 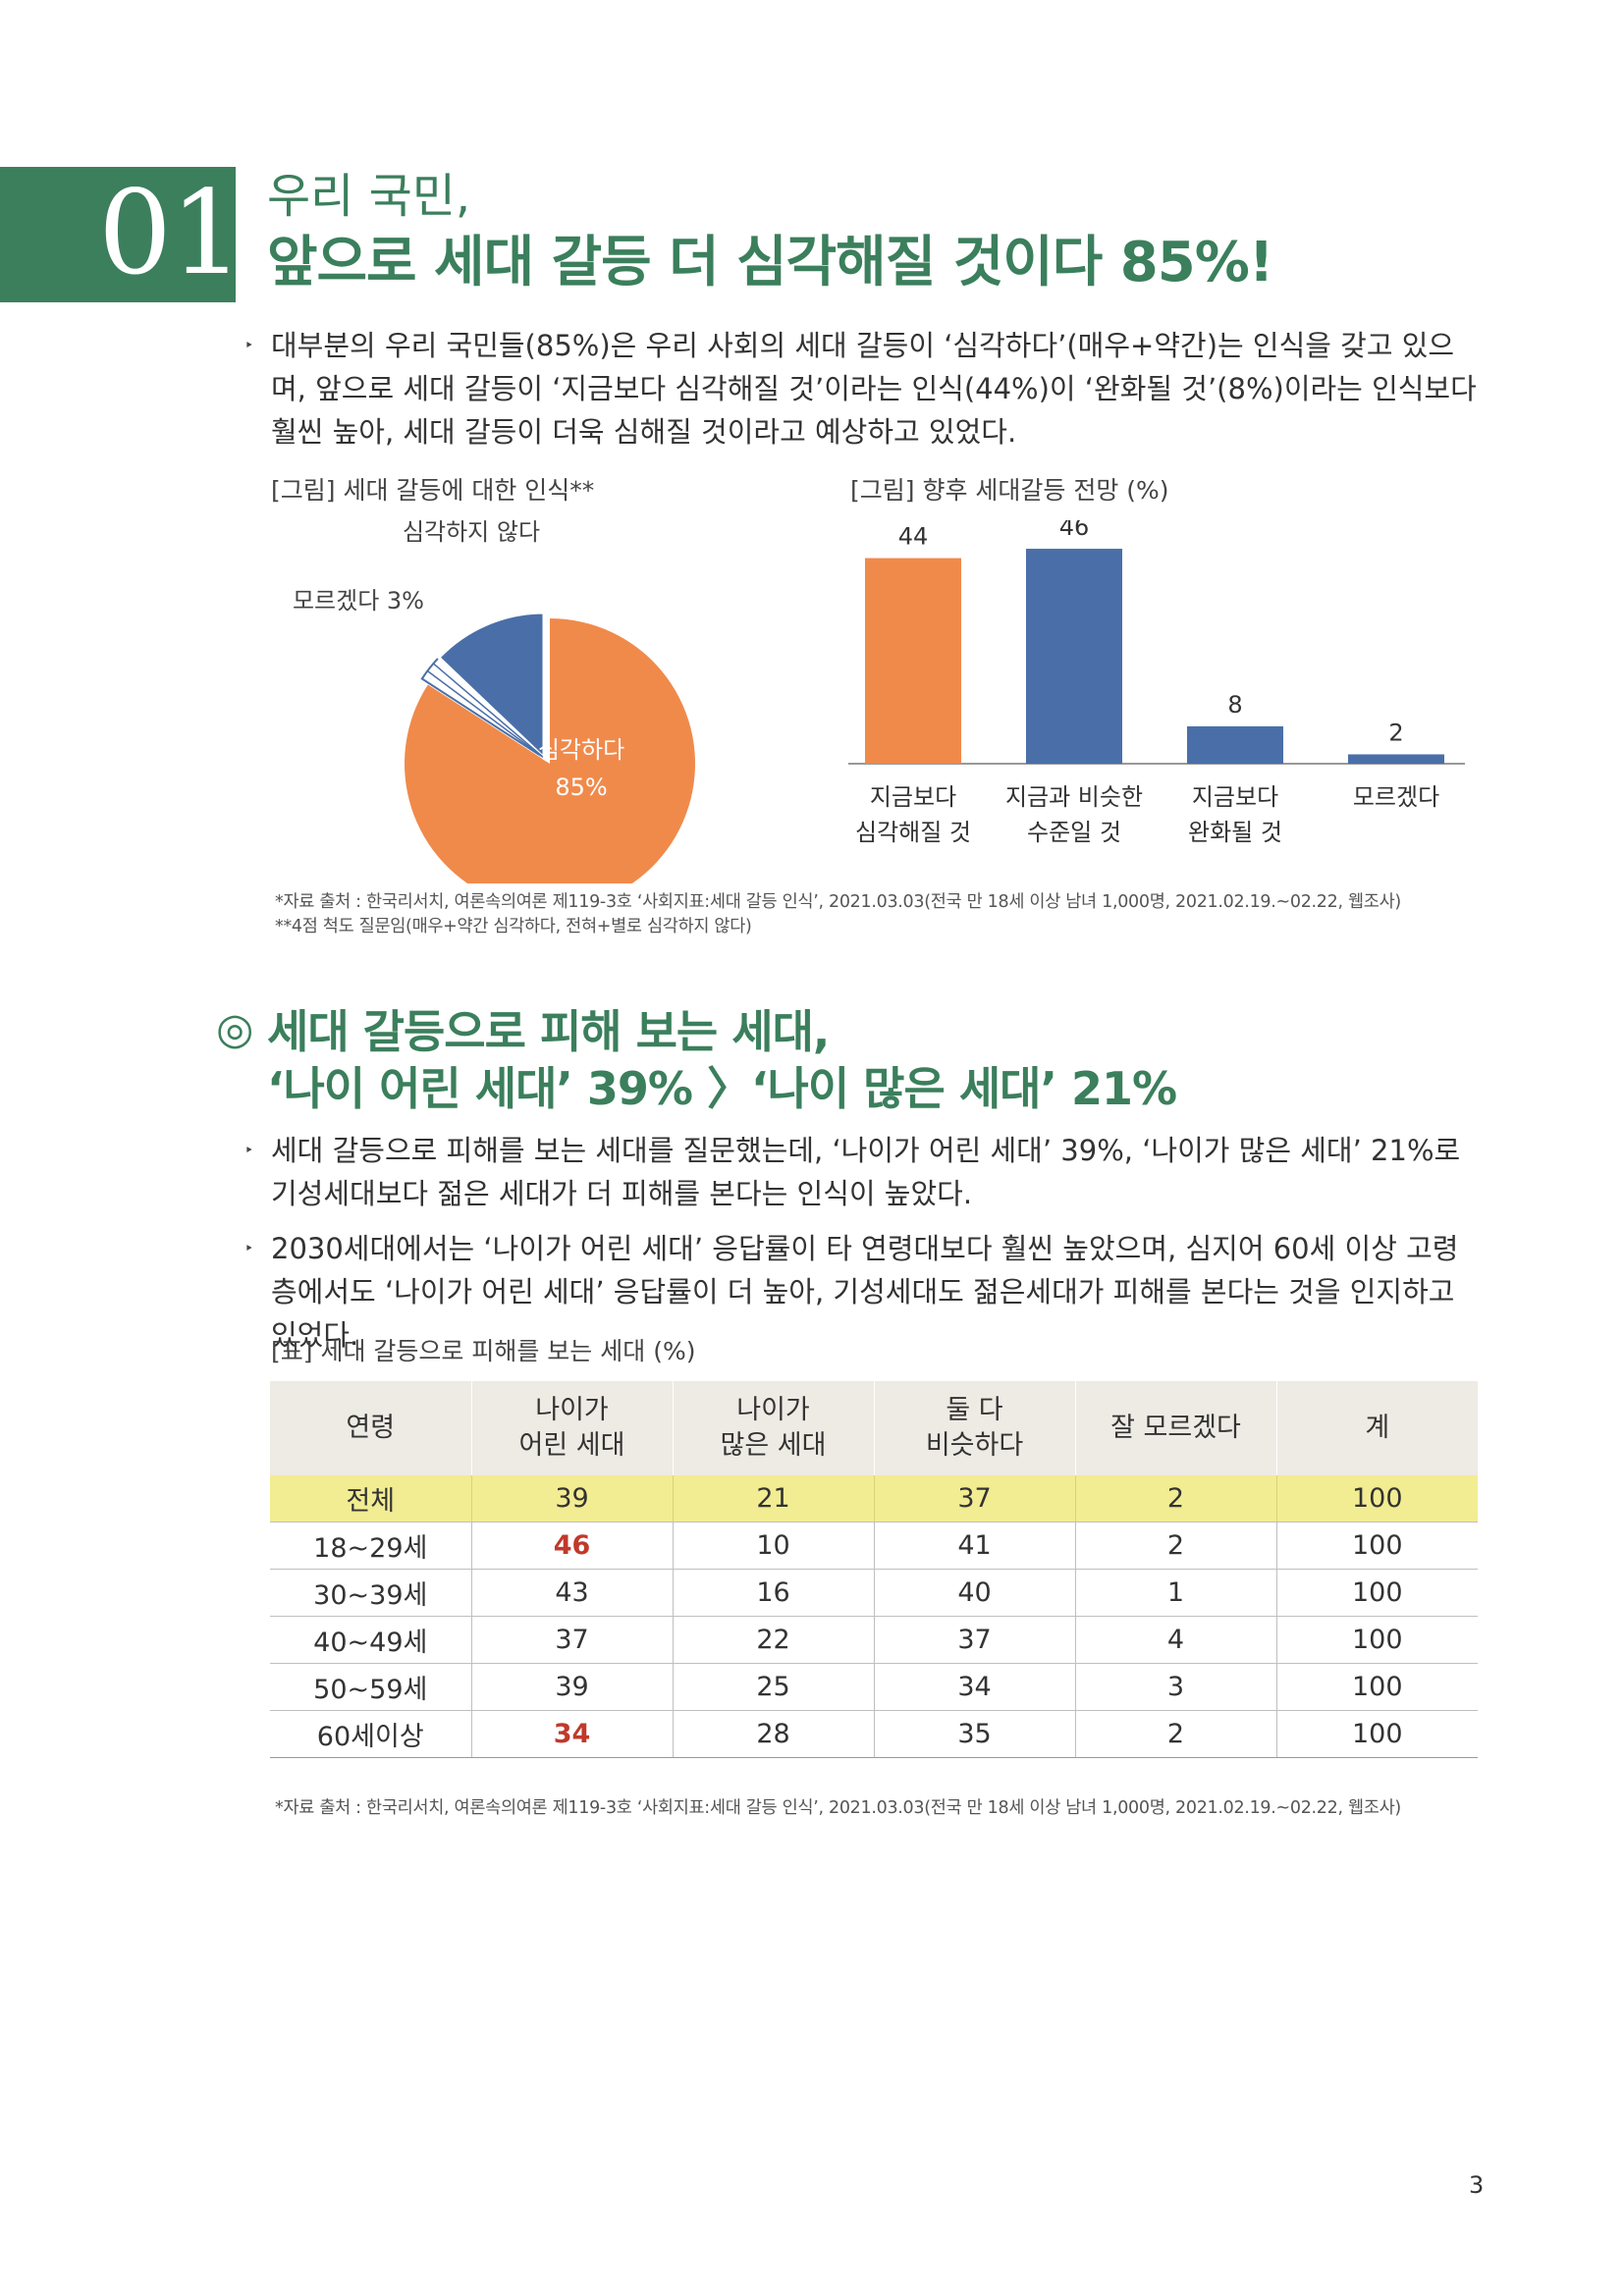 I want to click on pie-slice-not-serious, so click(x=491, y=686).